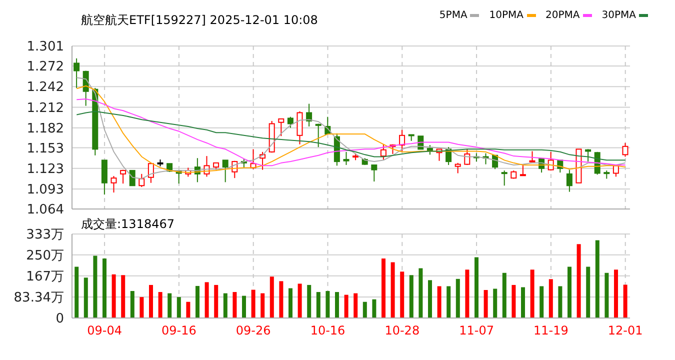  What do you see at coordinates (402, 331) in the screenshot?
I see `x-tick-label: 10-28` at bounding box center [402, 331].